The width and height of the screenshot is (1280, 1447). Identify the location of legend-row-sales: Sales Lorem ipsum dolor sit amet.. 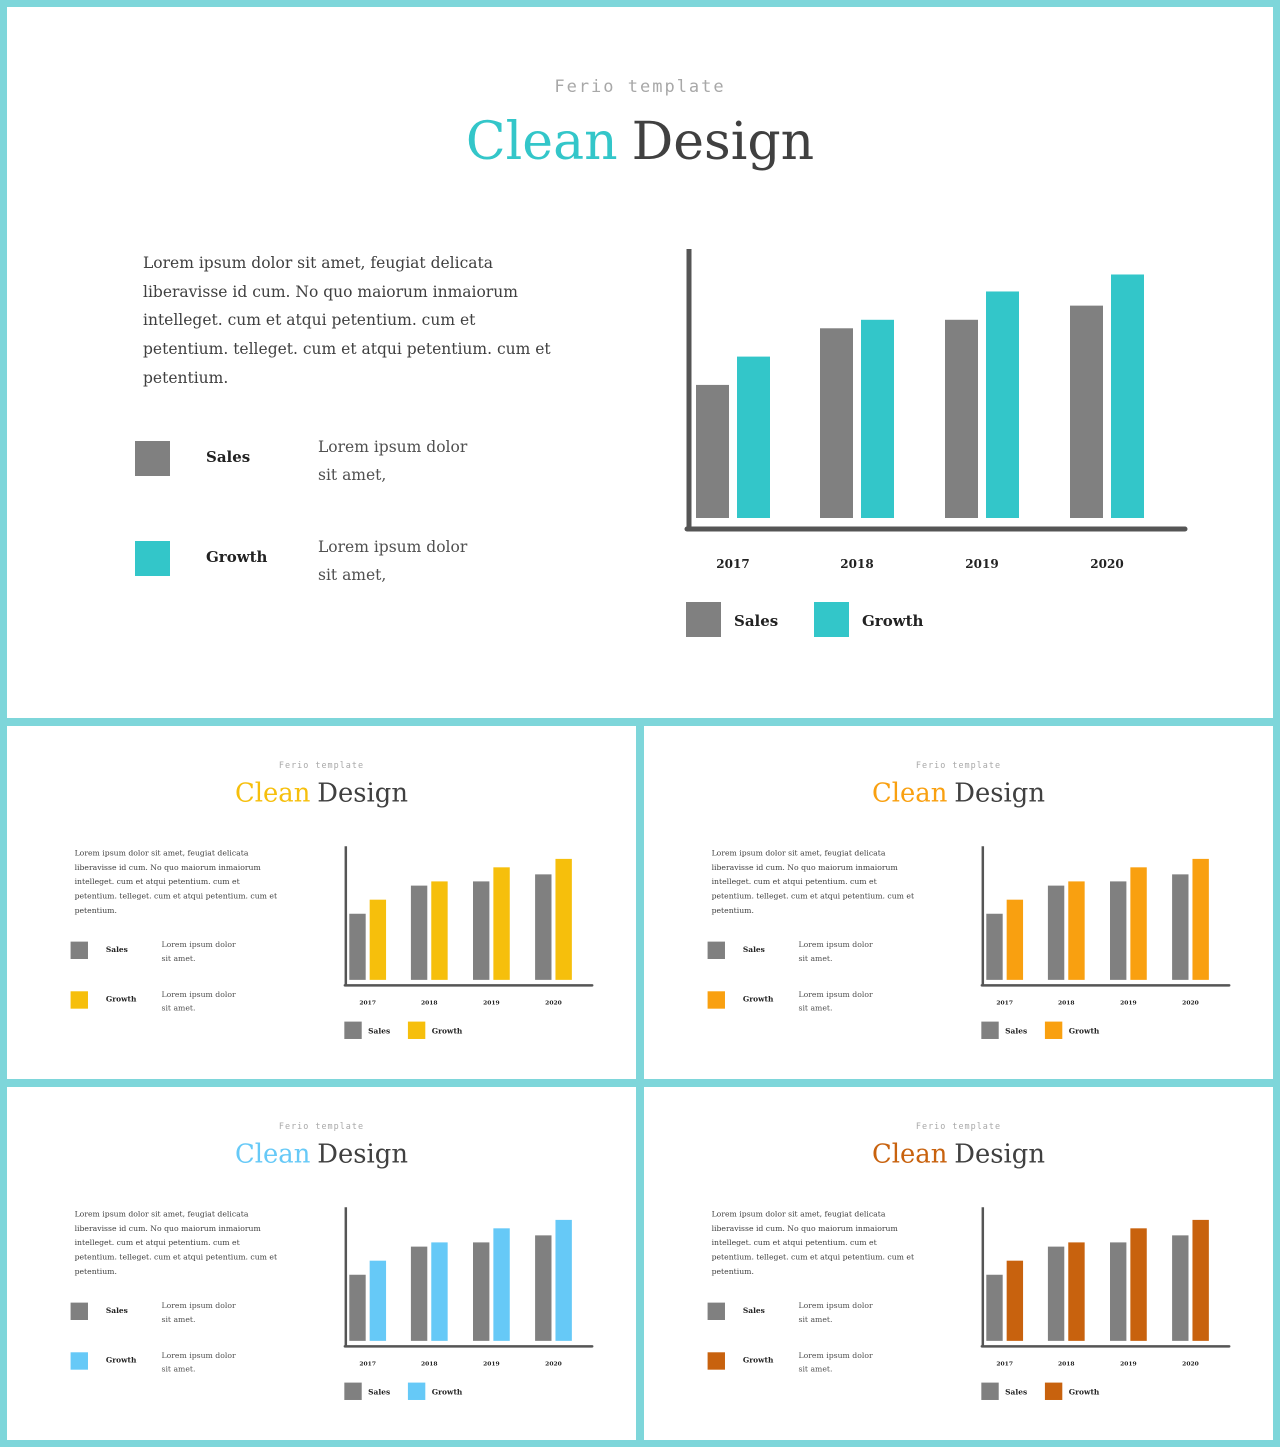
(807, 953).